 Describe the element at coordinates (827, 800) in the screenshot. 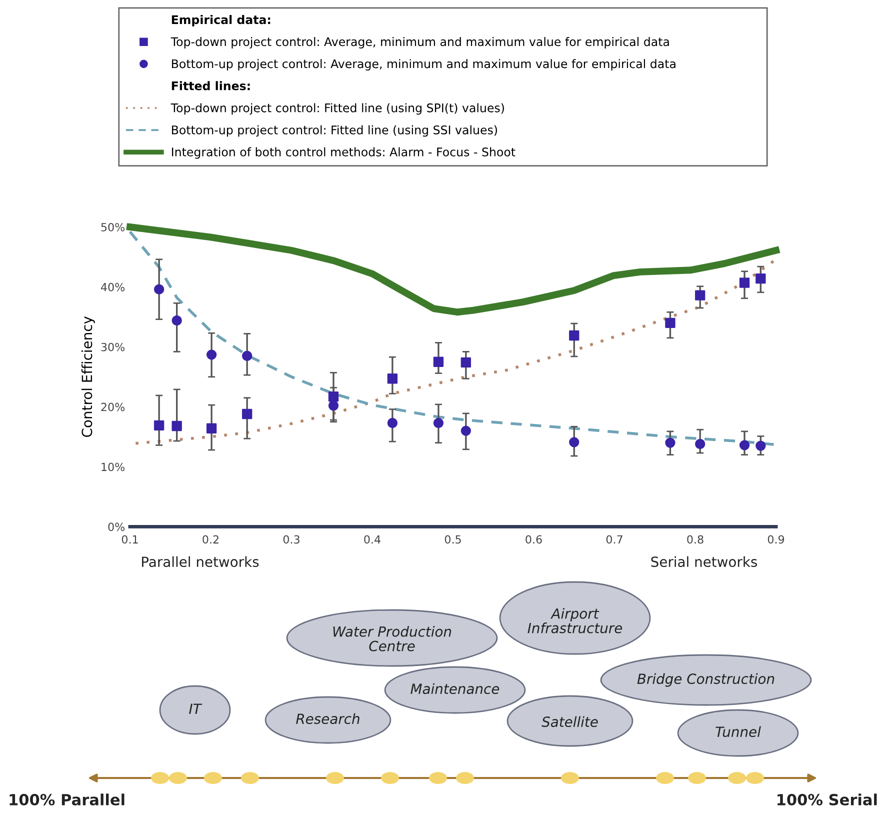

I see `text: 100% Serial` at that location.